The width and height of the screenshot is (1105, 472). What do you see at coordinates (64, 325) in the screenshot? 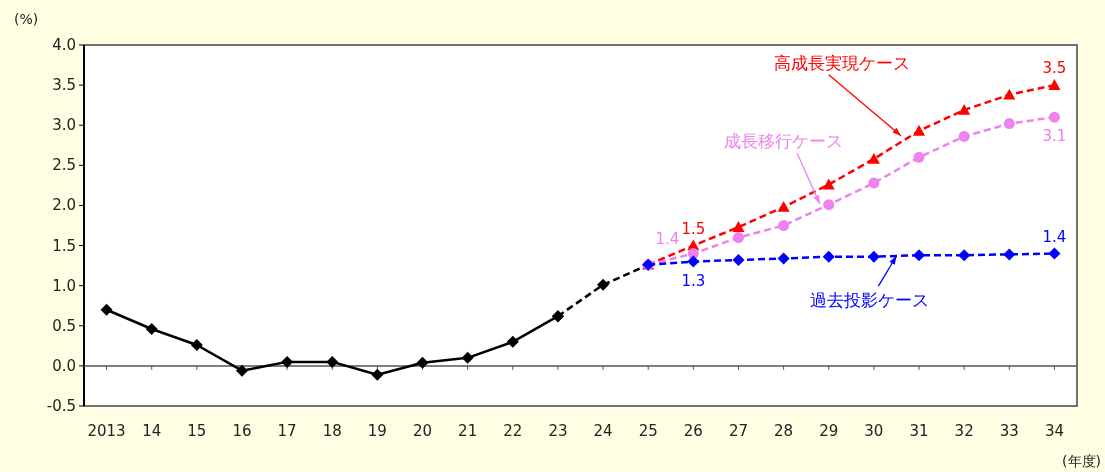
I see `y-tick-label: 0.5` at bounding box center [64, 325].